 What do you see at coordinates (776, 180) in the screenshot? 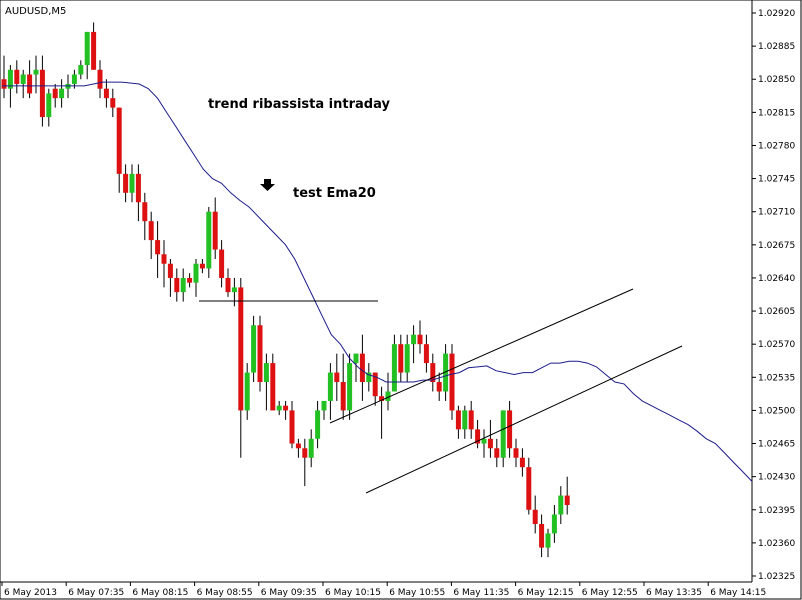
I see `price-tick-label: 1.02745` at bounding box center [776, 180].